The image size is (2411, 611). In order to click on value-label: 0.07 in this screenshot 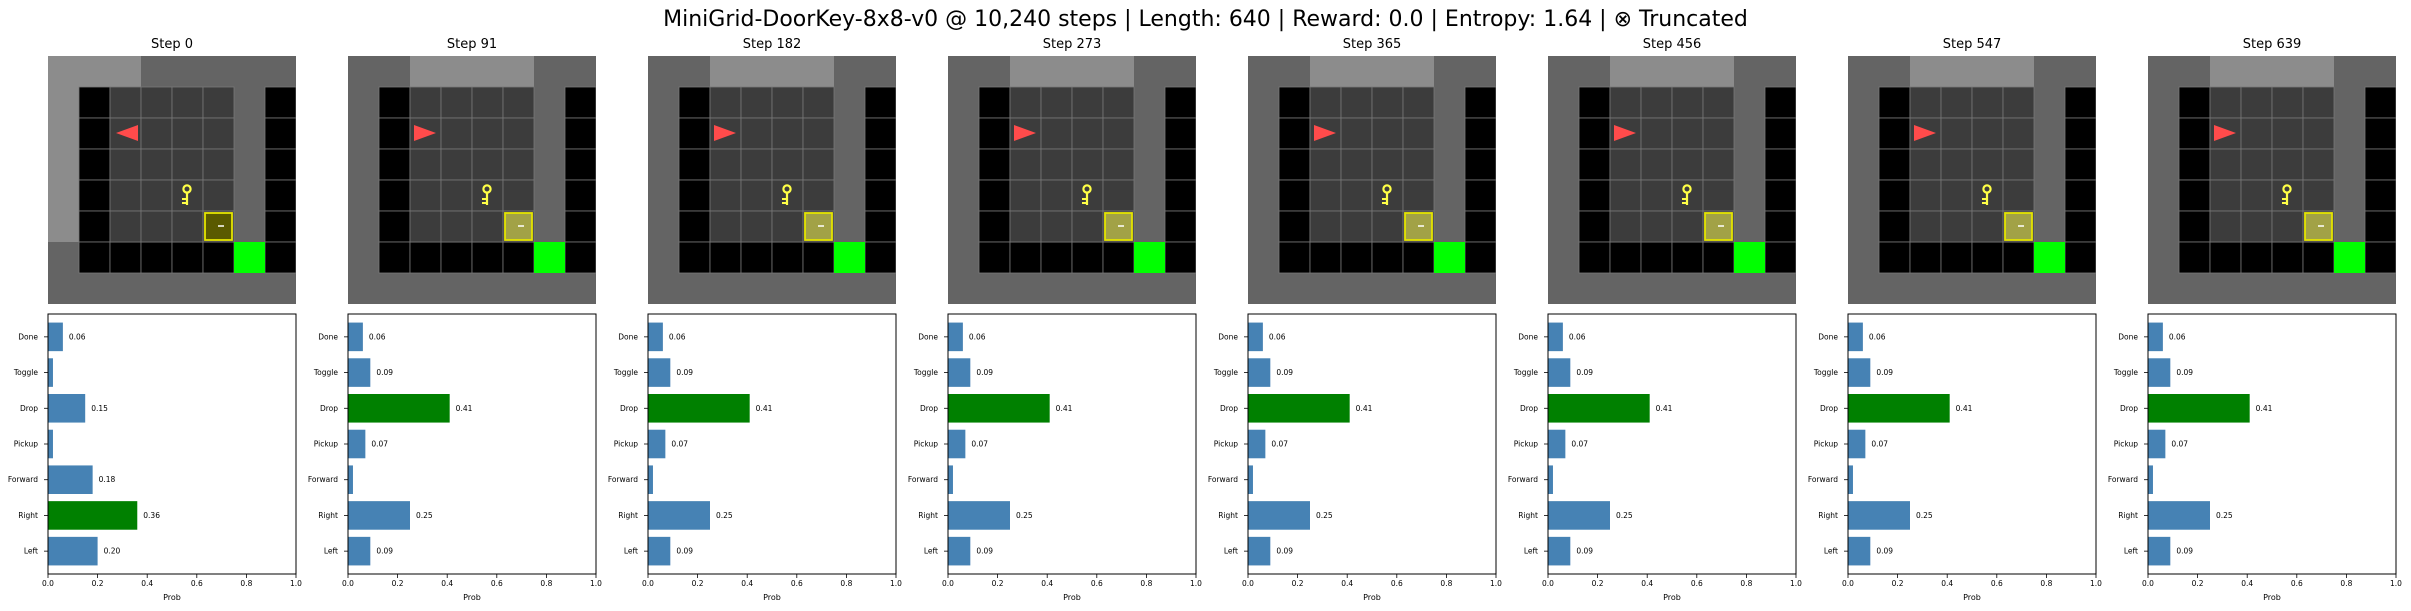, I will do `click(979, 444)`.